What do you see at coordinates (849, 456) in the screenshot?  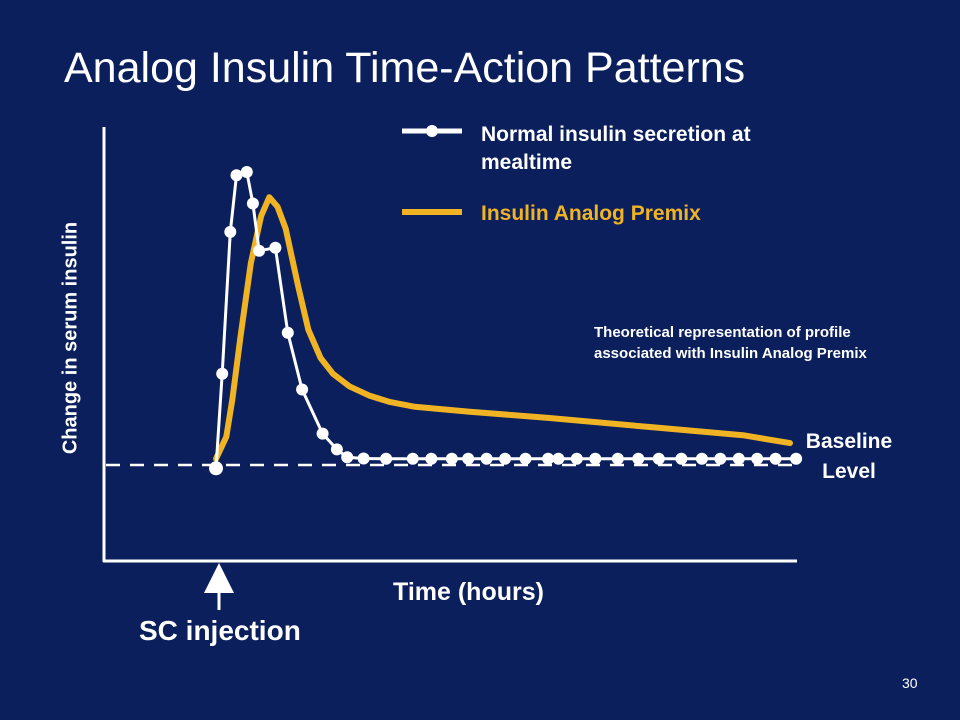 I see `baseline-label: Baseline Level` at bounding box center [849, 456].